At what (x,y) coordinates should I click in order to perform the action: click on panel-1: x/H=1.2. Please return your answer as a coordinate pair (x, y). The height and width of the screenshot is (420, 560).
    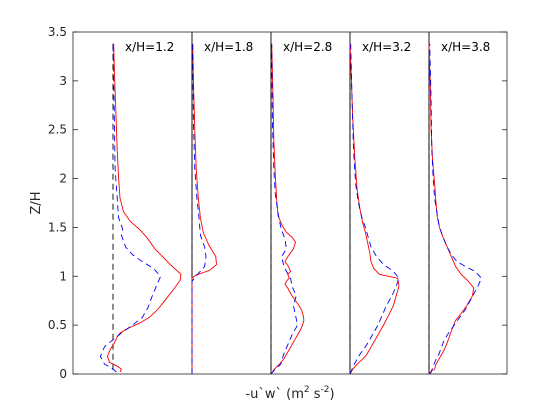
    Looking at the image, I should click on (140, 207).